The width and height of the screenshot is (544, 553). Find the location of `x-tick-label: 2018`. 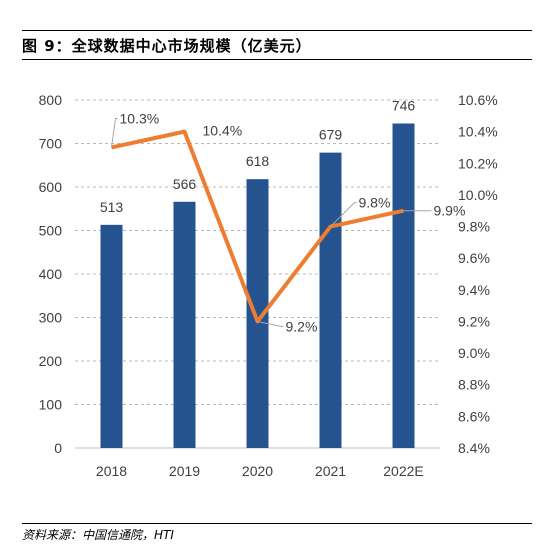

x-tick-label: 2018 is located at coordinates (111, 471).